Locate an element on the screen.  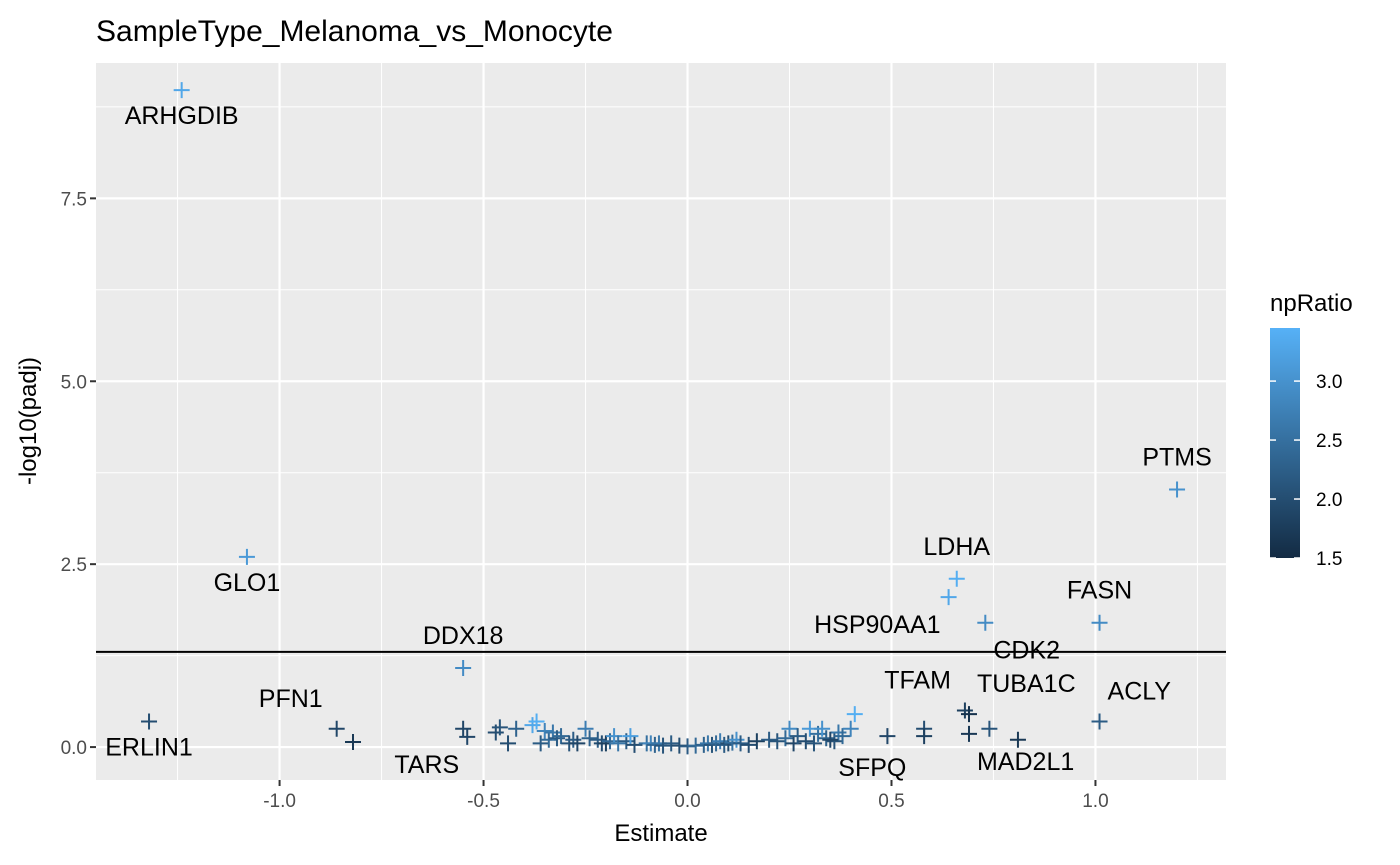
x-tick-label: 0.5 is located at coordinates (891, 801).